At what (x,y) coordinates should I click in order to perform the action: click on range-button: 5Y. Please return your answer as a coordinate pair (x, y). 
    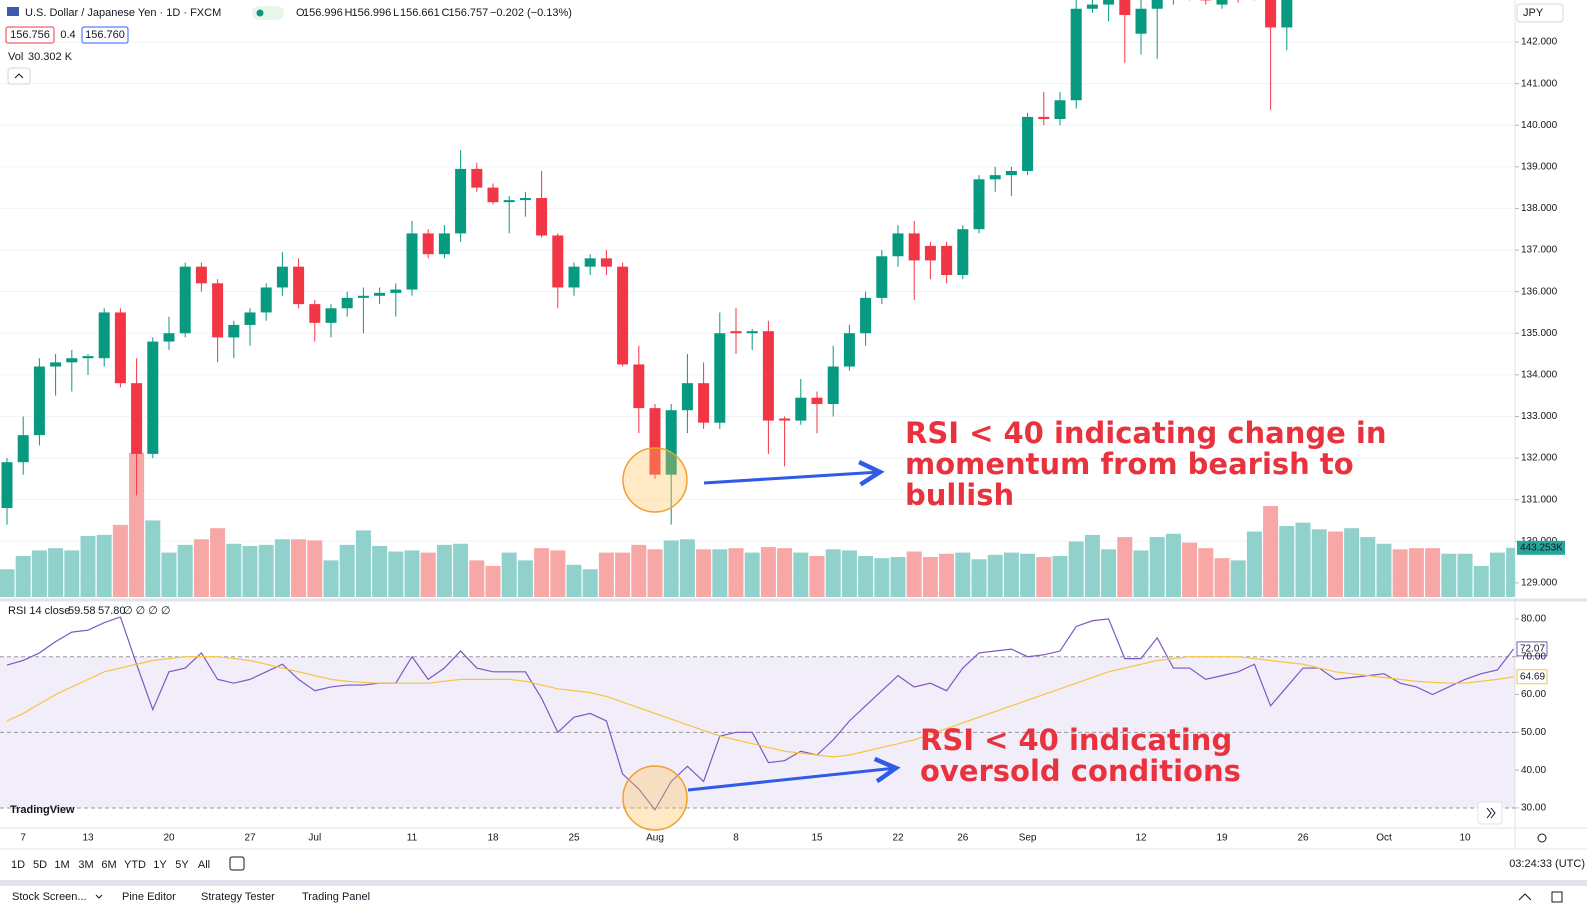
    Looking at the image, I should click on (182, 865).